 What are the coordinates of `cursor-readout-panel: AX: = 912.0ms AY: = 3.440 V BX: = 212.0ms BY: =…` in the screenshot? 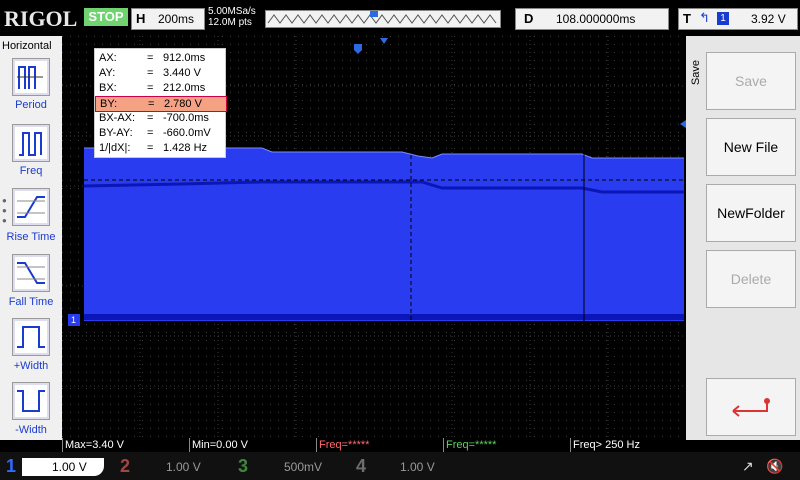 It's located at (160, 103).